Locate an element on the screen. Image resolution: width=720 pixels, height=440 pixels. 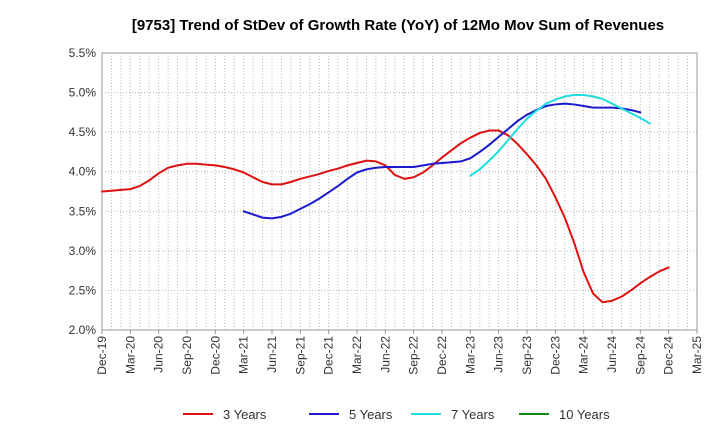
x-tick-label: Dec-19 is located at coordinates (102, 355).